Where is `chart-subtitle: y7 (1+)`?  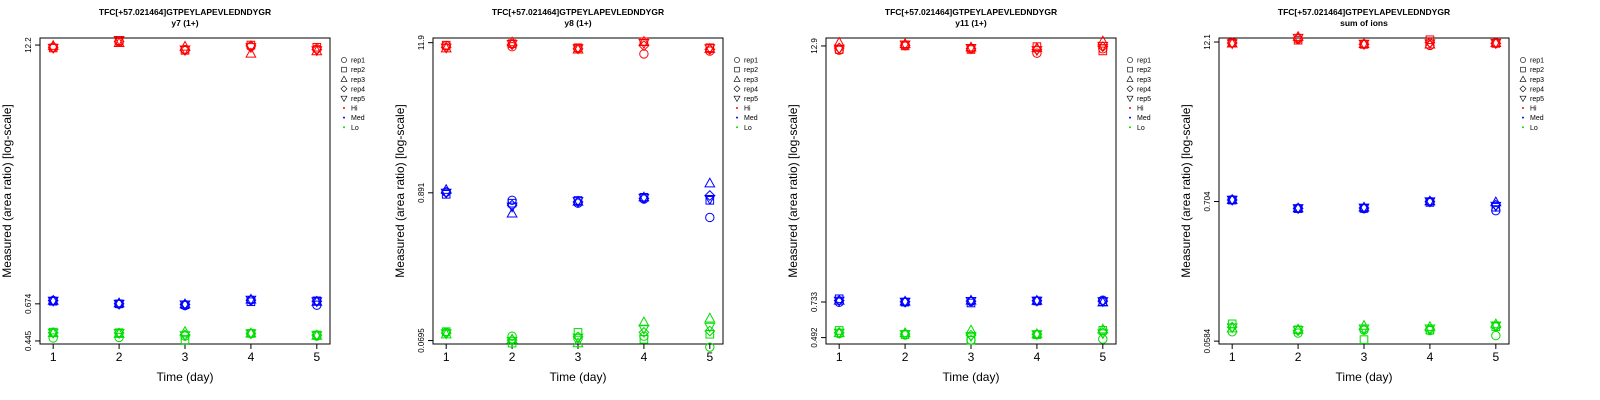 chart-subtitle: y7 (1+) is located at coordinates (184, 23).